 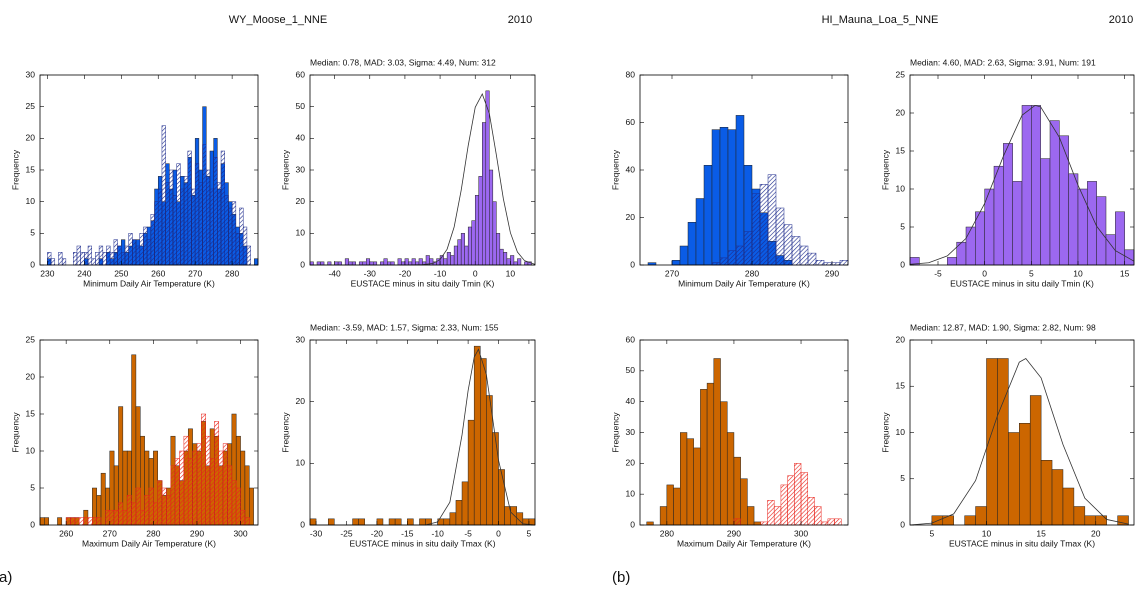 I want to click on y-tick-label: 25, so click(x=901, y=74).